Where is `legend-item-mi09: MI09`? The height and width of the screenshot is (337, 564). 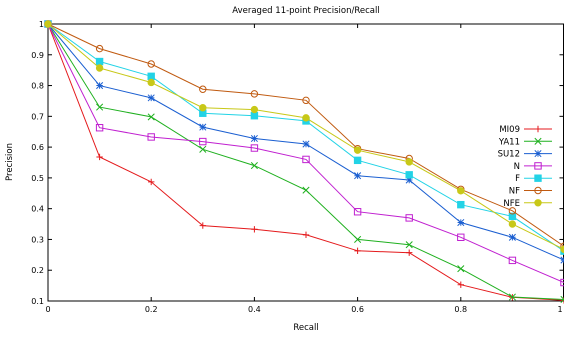 legend-item-mi09: MI09 is located at coordinates (525, 130).